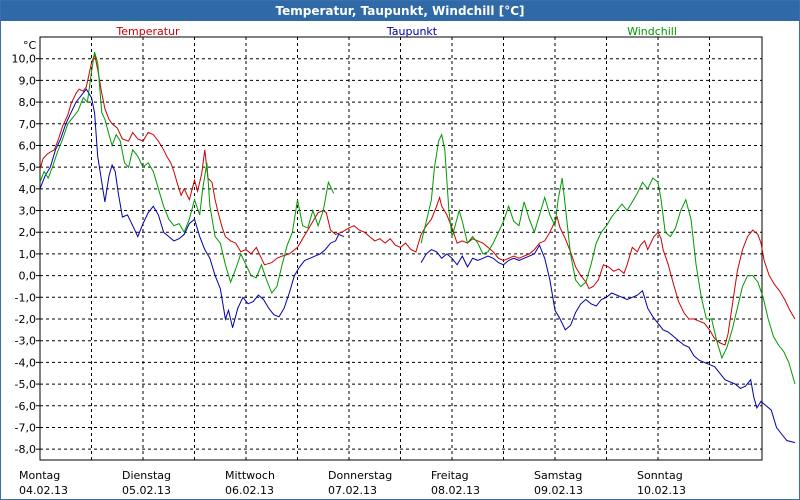 The image size is (800, 500). I want to click on y-tick-label: 9,0, so click(28, 80).